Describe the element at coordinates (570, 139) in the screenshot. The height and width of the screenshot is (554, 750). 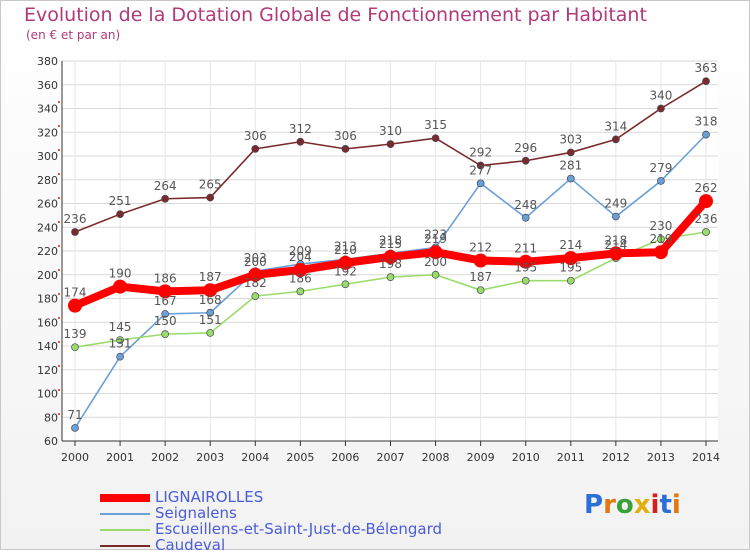
I see `data-label-caudeval: 303` at that location.